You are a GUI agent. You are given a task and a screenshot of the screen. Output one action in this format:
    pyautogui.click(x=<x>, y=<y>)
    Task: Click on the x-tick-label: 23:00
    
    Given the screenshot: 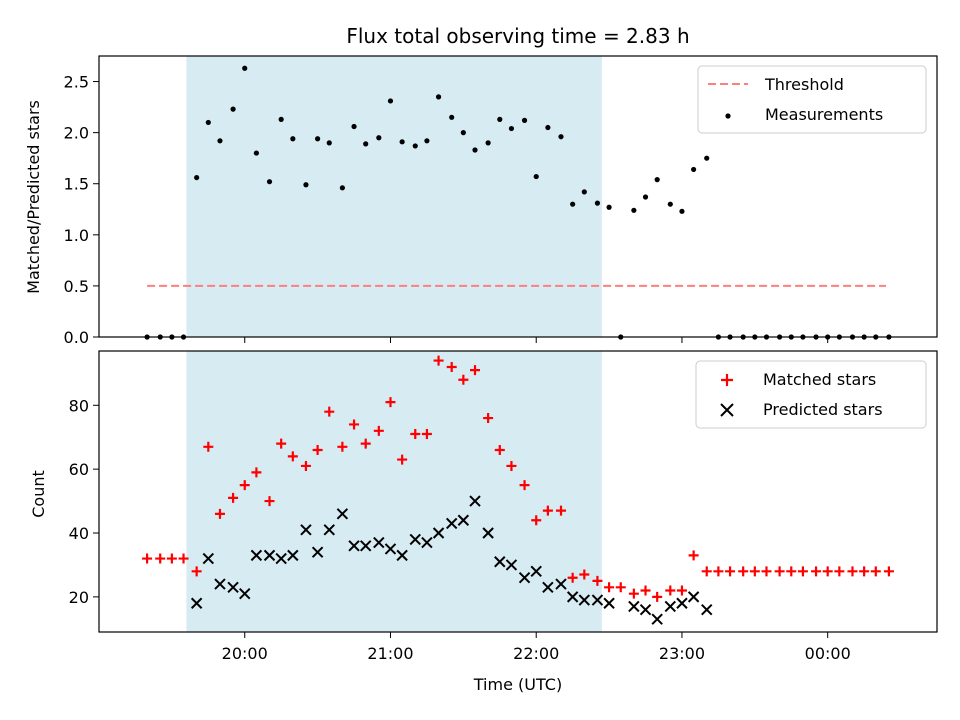 What is the action you would take?
    pyautogui.click(x=682, y=653)
    